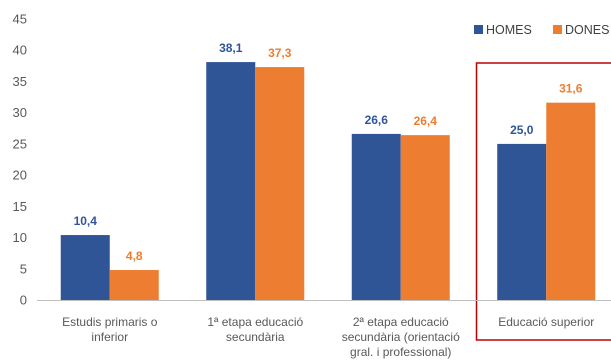  Describe the element at coordinates (20, 237) in the screenshot. I see `y-tick-label: 10` at that location.